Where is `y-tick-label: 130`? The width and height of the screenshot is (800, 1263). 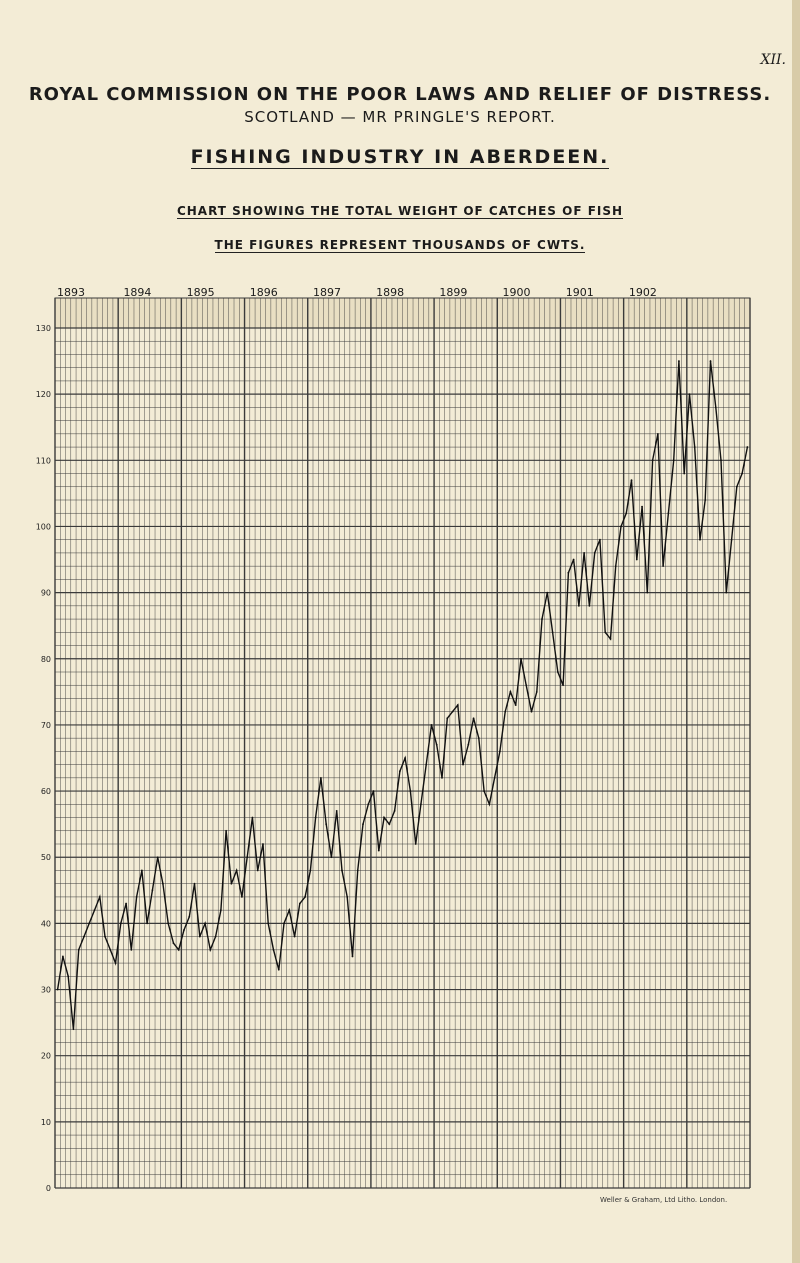
y-tick-label: 130 is located at coordinates (43, 328).